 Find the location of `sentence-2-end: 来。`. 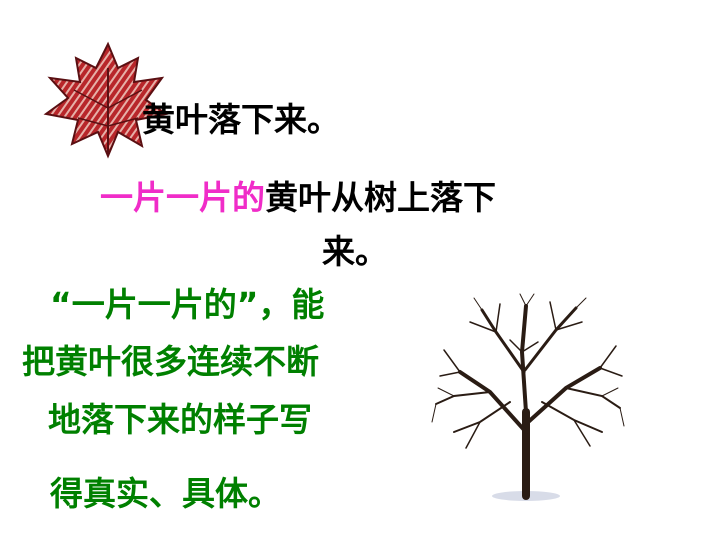

sentence-2-end: 来。 is located at coordinates (355, 251).